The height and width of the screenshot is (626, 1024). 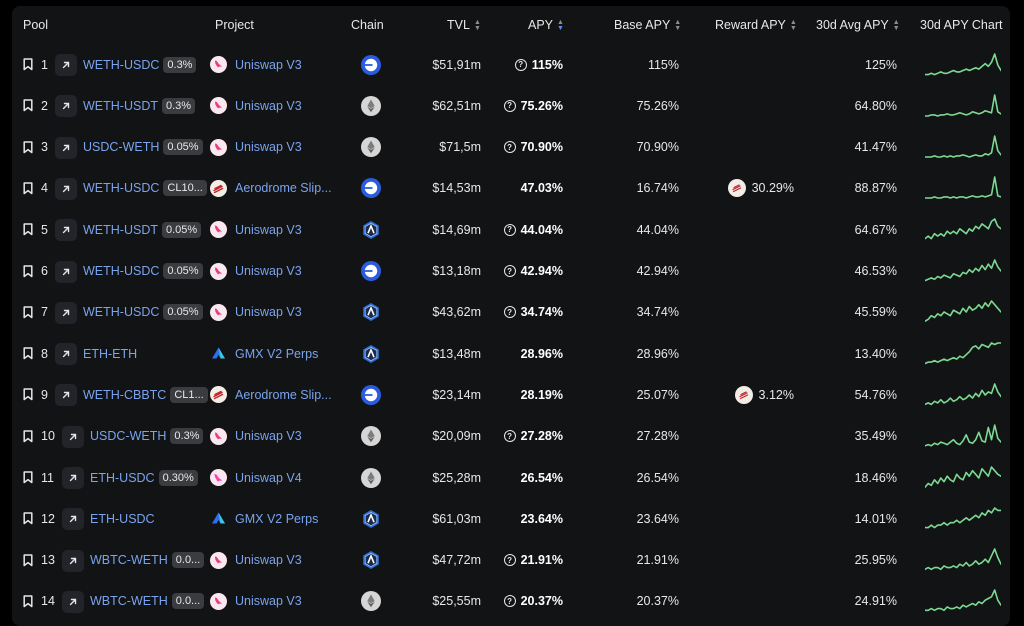 I want to click on row-index: 7, so click(x=44, y=312).